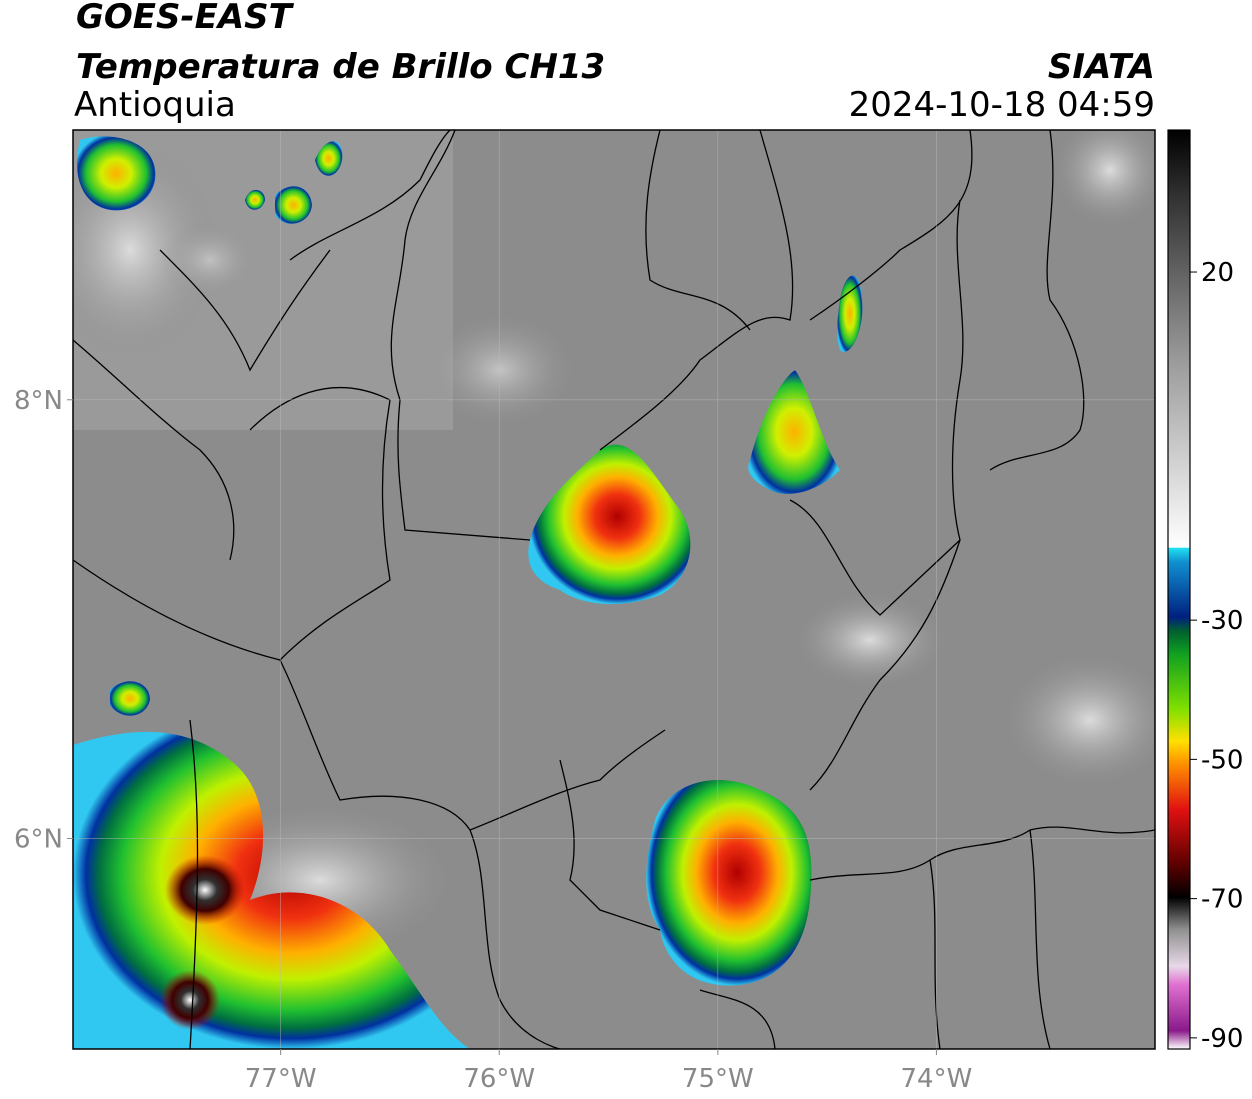 The height and width of the screenshot is (1099, 1252). I want to click on timestamp: 2024-10-18 04:59, so click(1002, 105).